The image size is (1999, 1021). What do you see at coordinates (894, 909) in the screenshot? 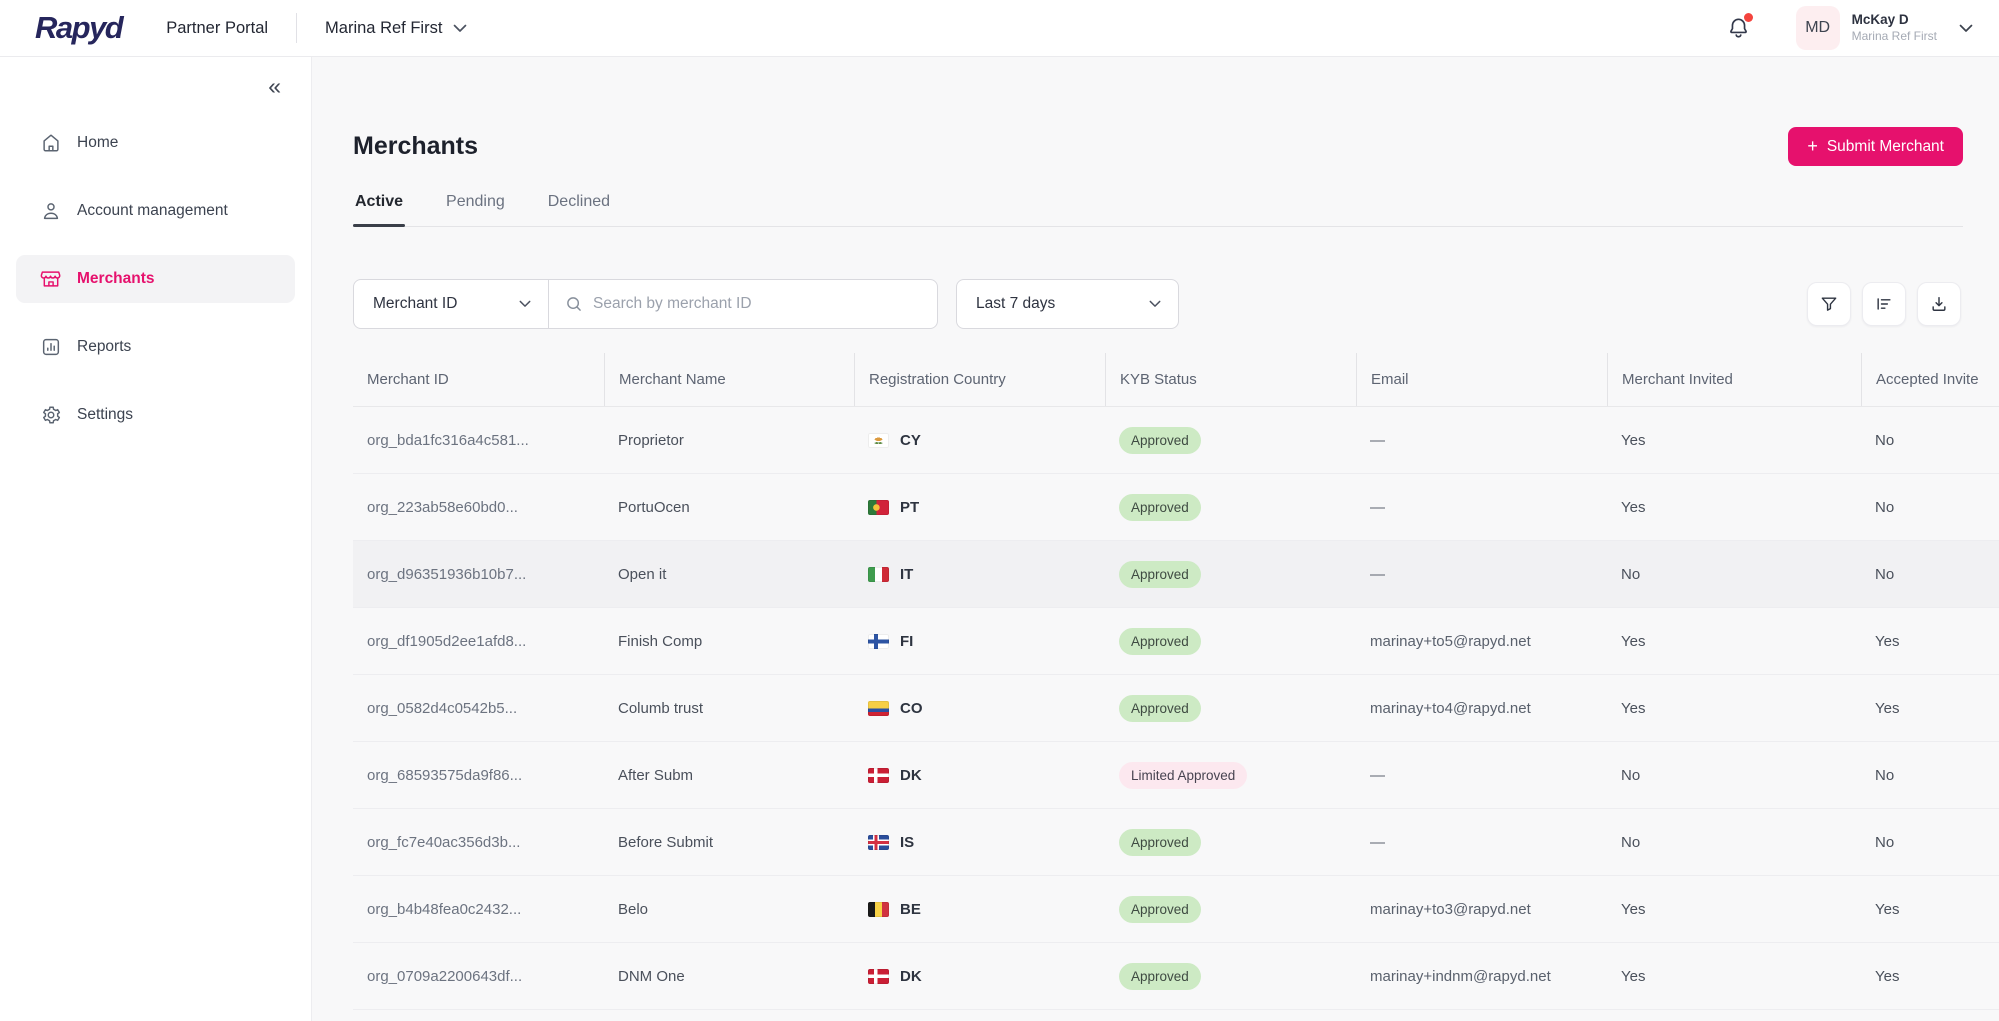
I see `registration-country: BE` at bounding box center [894, 909].